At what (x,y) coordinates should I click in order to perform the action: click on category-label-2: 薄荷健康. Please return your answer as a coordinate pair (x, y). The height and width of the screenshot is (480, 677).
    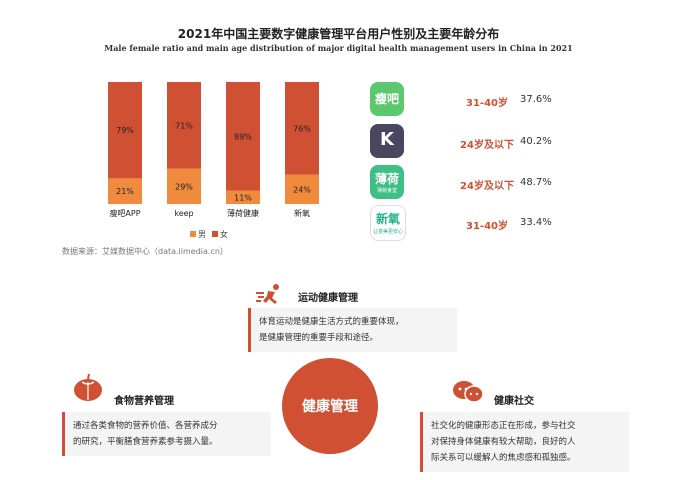
    Looking at the image, I should click on (243, 213).